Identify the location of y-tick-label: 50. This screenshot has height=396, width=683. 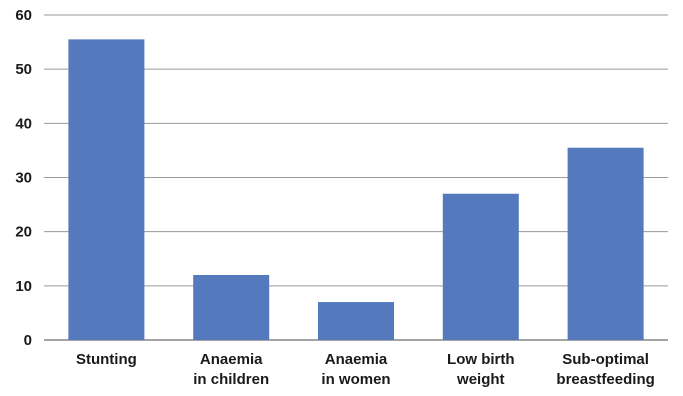
(23, 69).